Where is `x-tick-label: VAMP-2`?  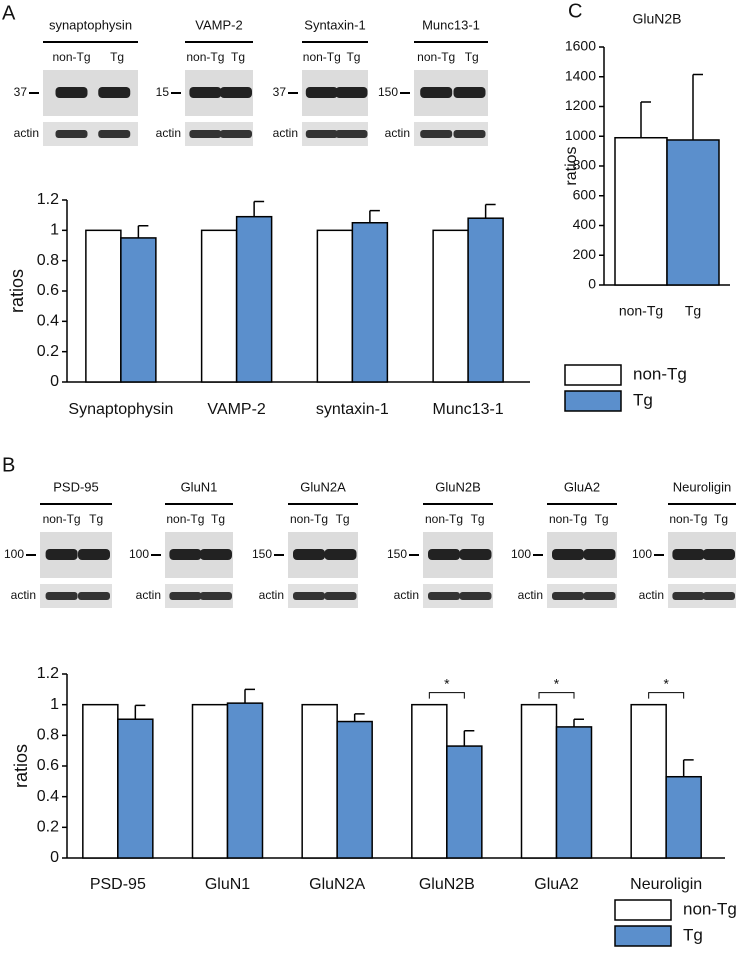
x-tick-label: VAMP-2 is located at coordinates (236, 409).